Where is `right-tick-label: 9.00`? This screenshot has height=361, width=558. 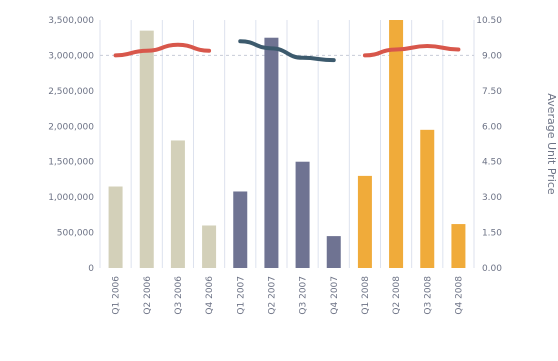
right-tick-label: 9.00 is located at coordinates (492, 56).